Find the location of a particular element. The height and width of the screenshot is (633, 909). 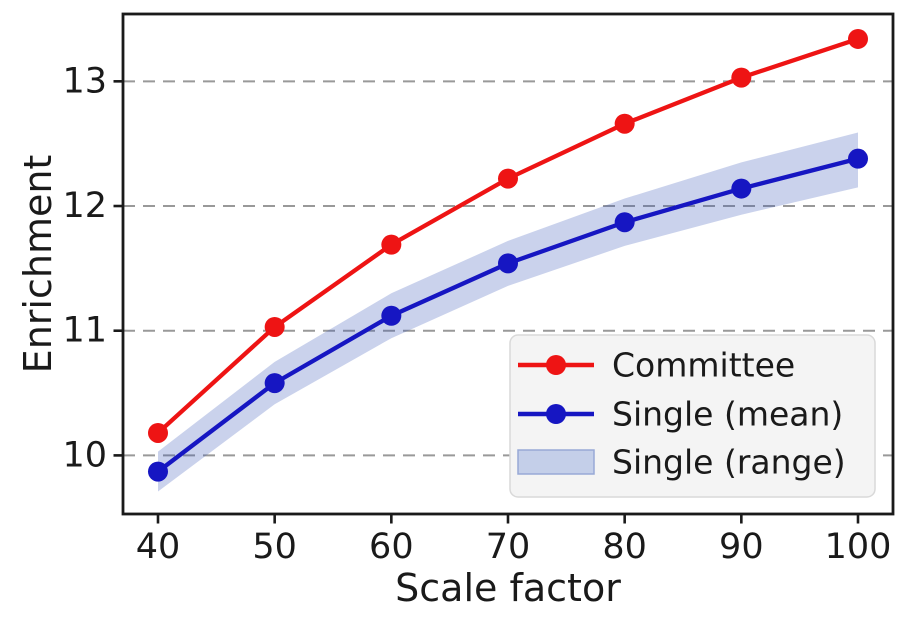

y-tick-label: 13 is located at coordinates (84, 81).